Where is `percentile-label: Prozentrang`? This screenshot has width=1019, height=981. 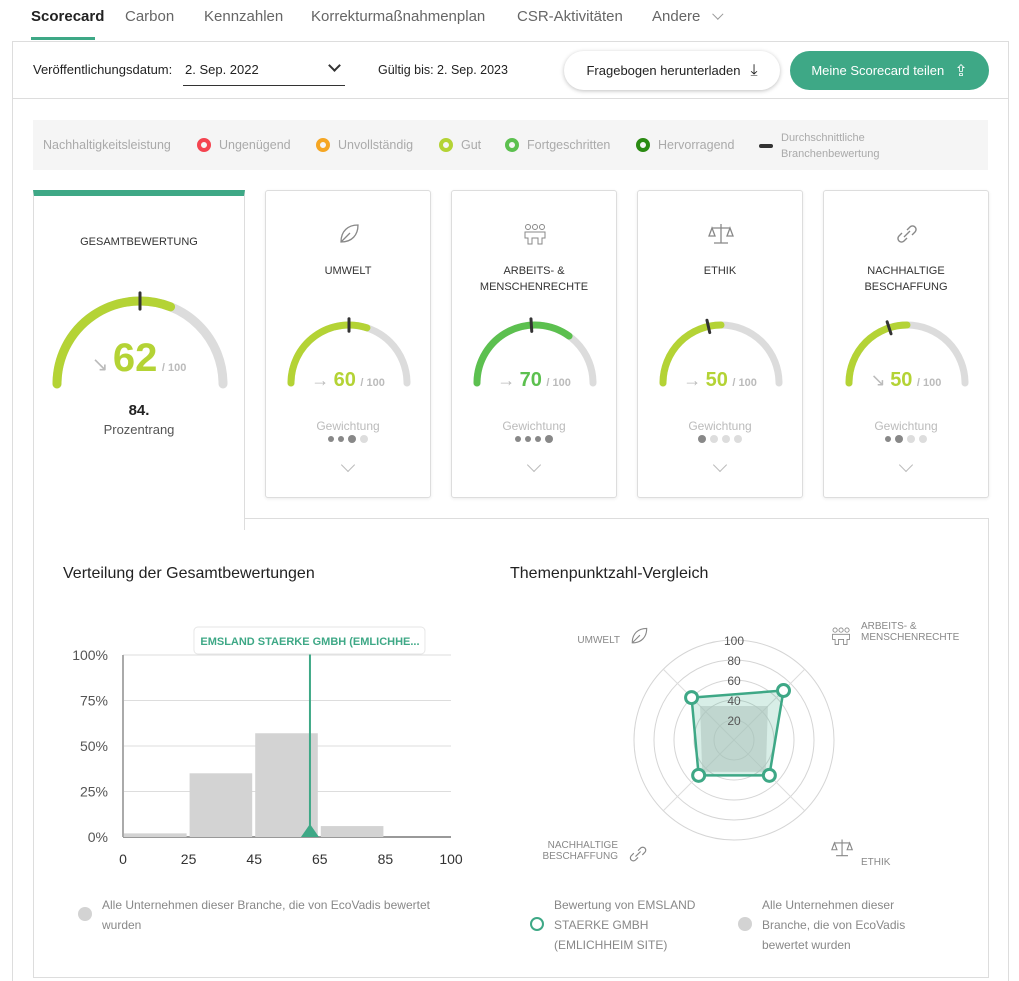
percentile-label: Prozentrang is located at coordinates (139, 429).